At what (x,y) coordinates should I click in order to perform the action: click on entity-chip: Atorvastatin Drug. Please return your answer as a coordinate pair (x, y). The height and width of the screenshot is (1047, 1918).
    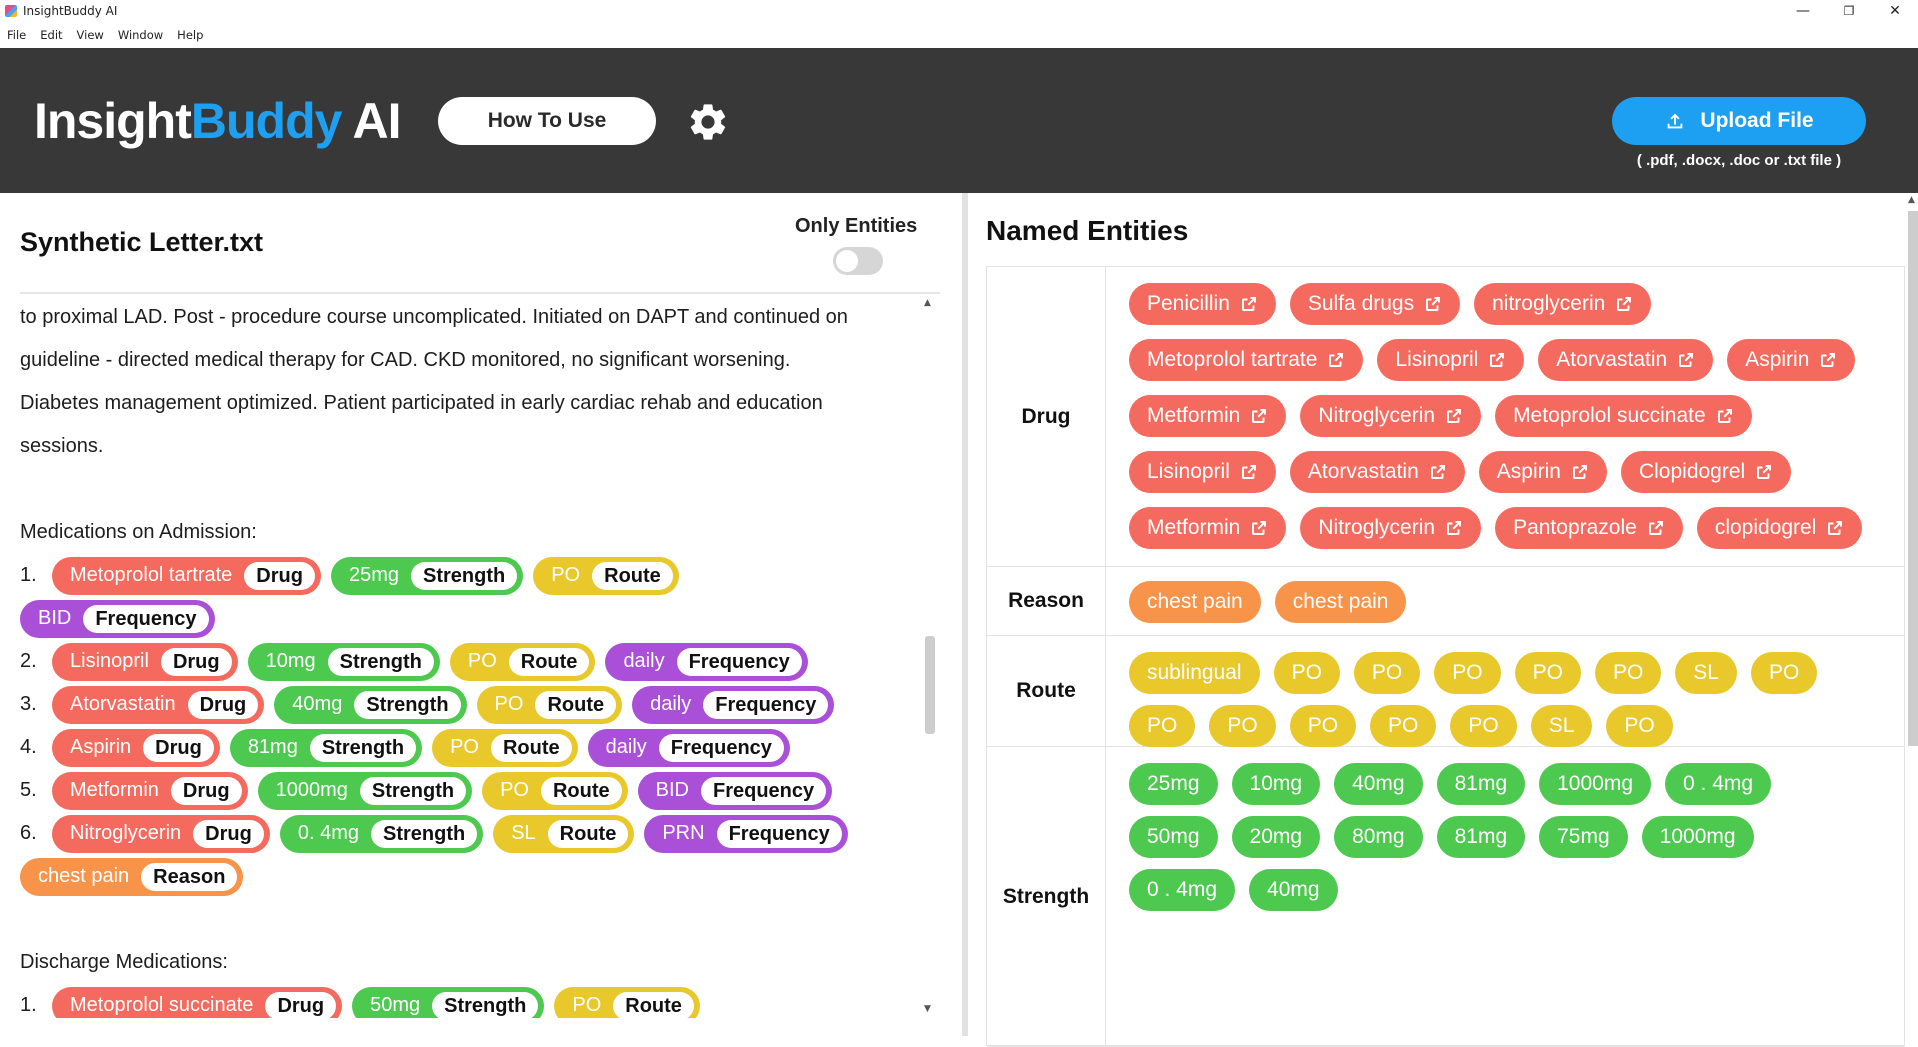
    Looking at the image, I should click on (158, 704).